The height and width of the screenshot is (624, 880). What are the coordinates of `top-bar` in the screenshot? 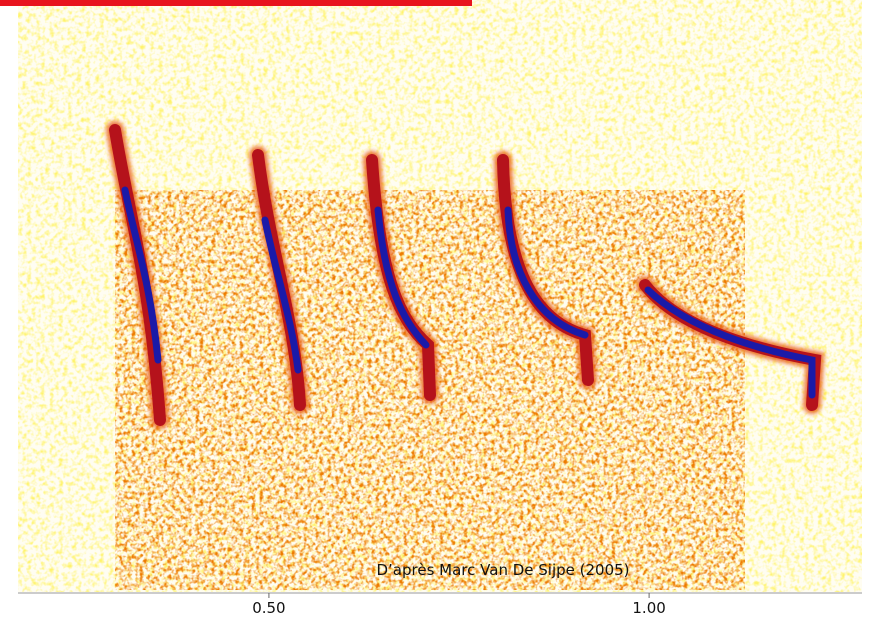 It's located at (236, 3).